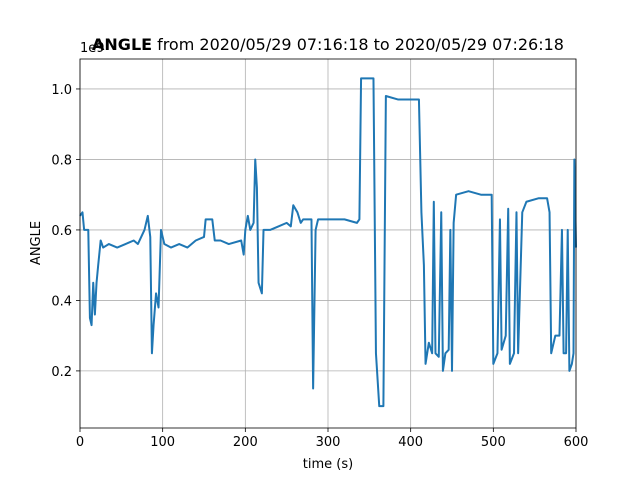 Image resolution: width=640 pixels, height=484 pixels. I want to click on y-tick-label: 0.6, so click(61, 231).